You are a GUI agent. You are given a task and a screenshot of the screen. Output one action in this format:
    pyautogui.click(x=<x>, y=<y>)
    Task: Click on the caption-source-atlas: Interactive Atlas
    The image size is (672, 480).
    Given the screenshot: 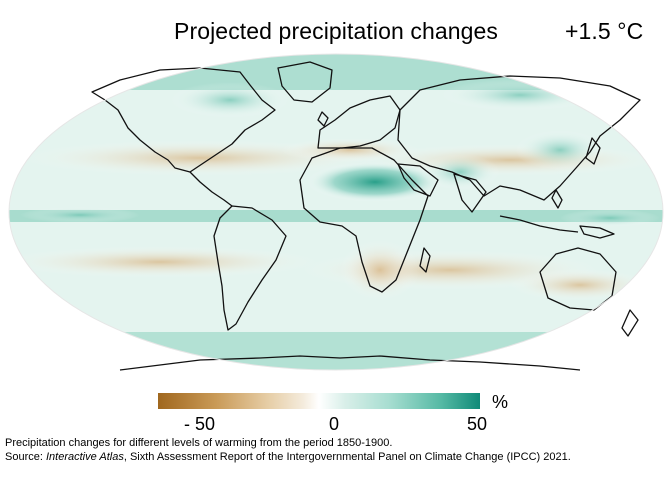 What is the action you would take?
    pyautogui.click(x=84, y=457)
    